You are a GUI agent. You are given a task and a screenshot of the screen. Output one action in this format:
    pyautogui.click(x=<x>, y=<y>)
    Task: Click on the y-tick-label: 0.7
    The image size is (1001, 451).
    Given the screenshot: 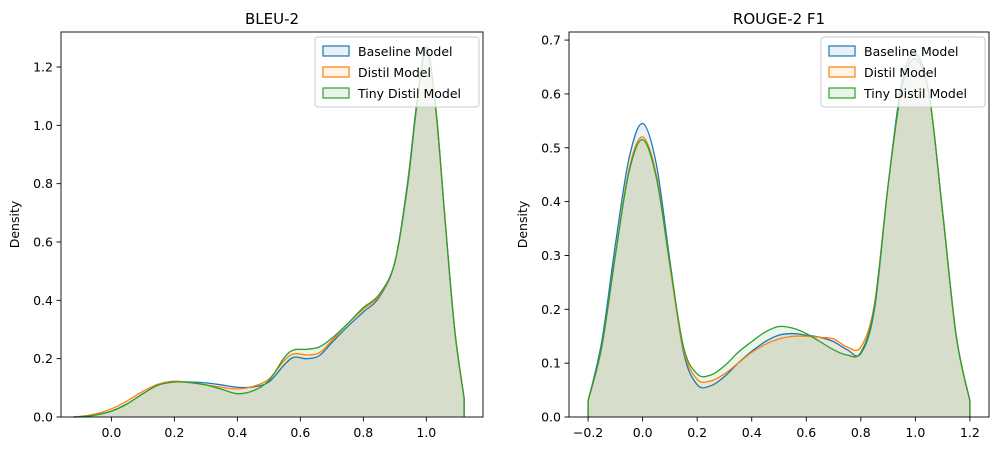 What is the action you would take?
    pyautogui.click(x=551, y=40)
    